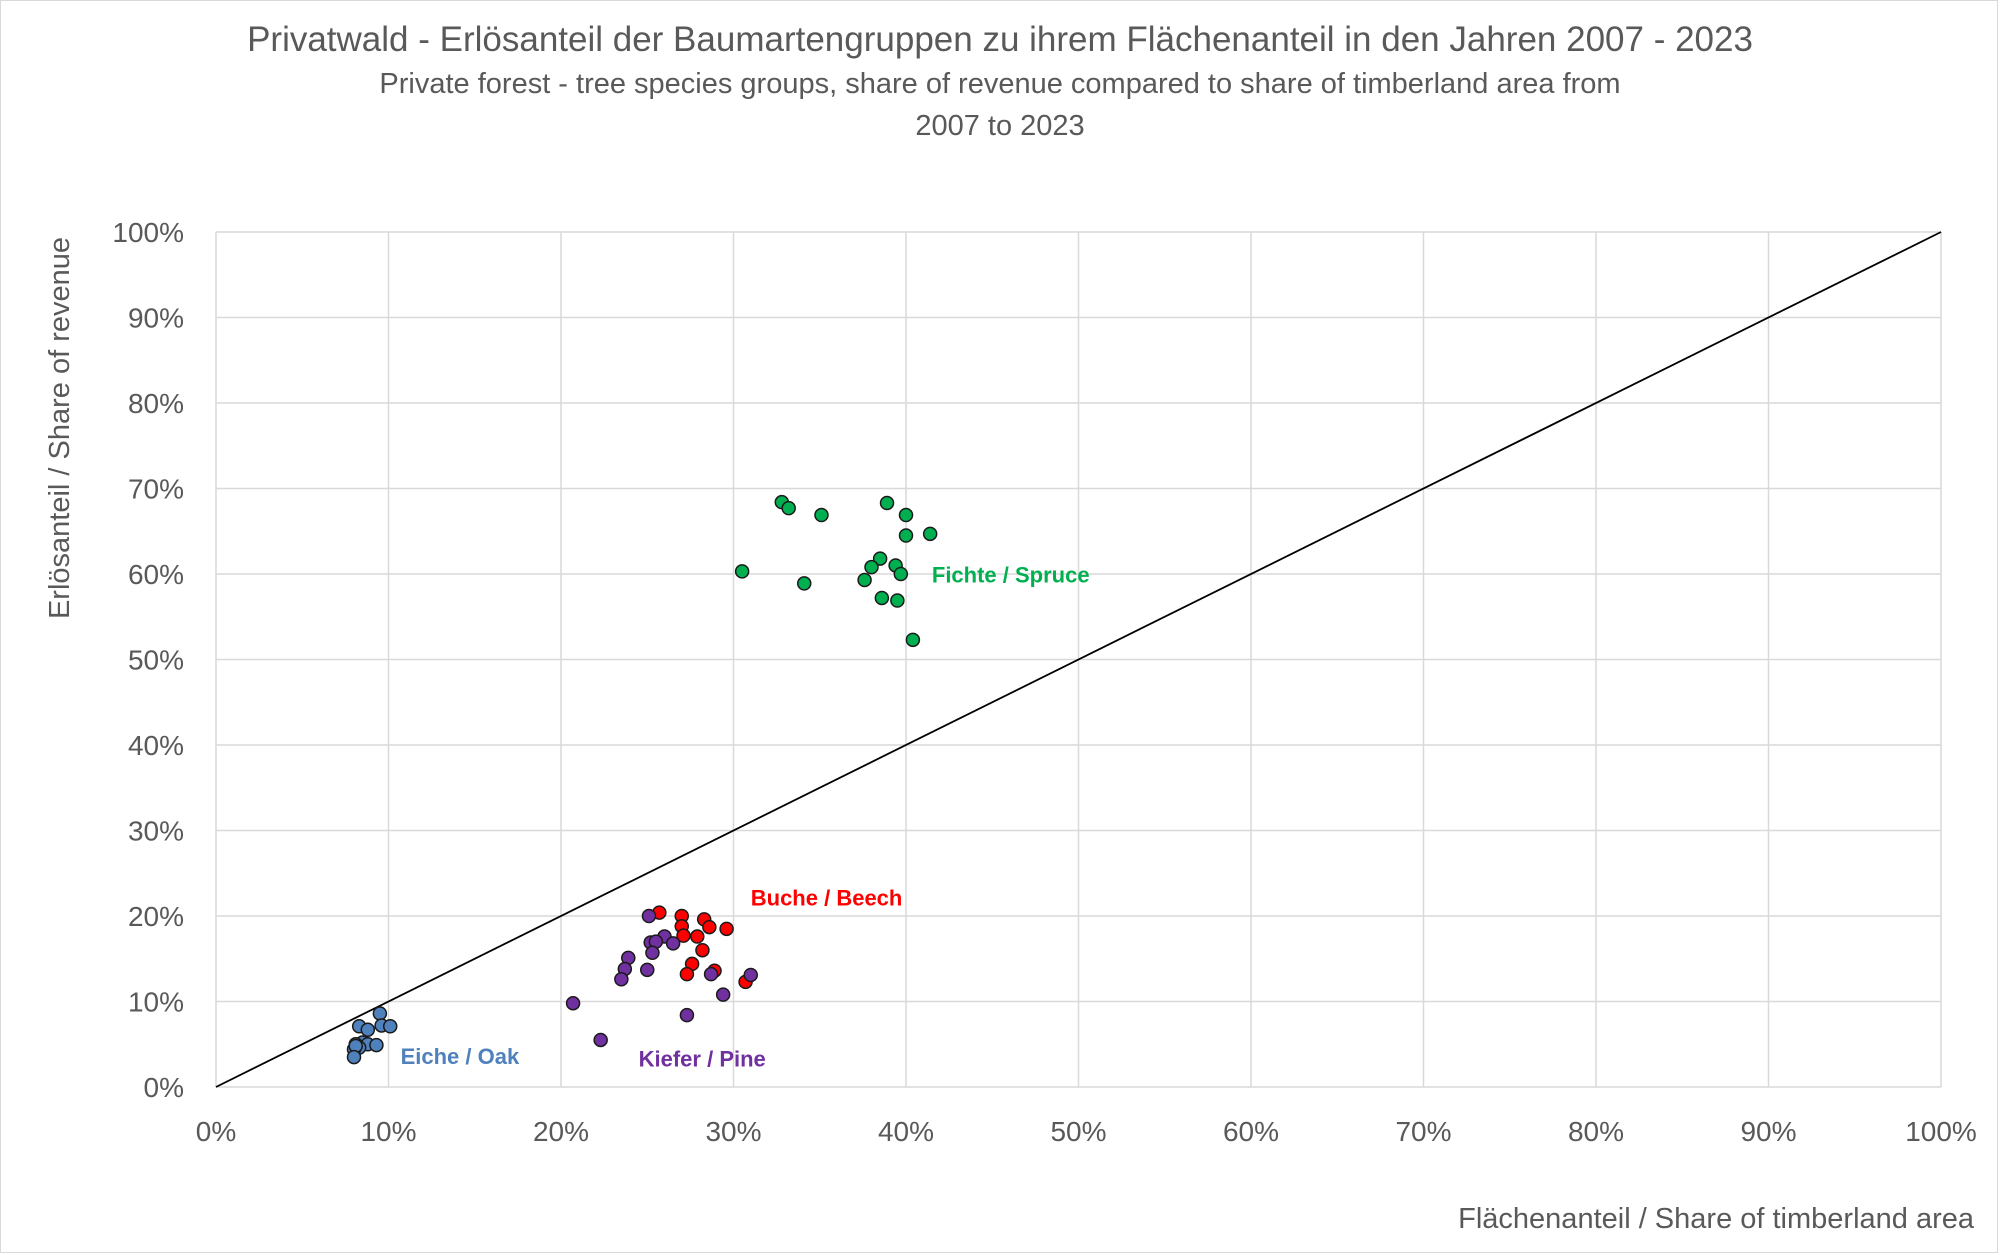 This screenshot has height=1255, width=2000. I want to click on y-tick-label: 80%, so click(156, 403).